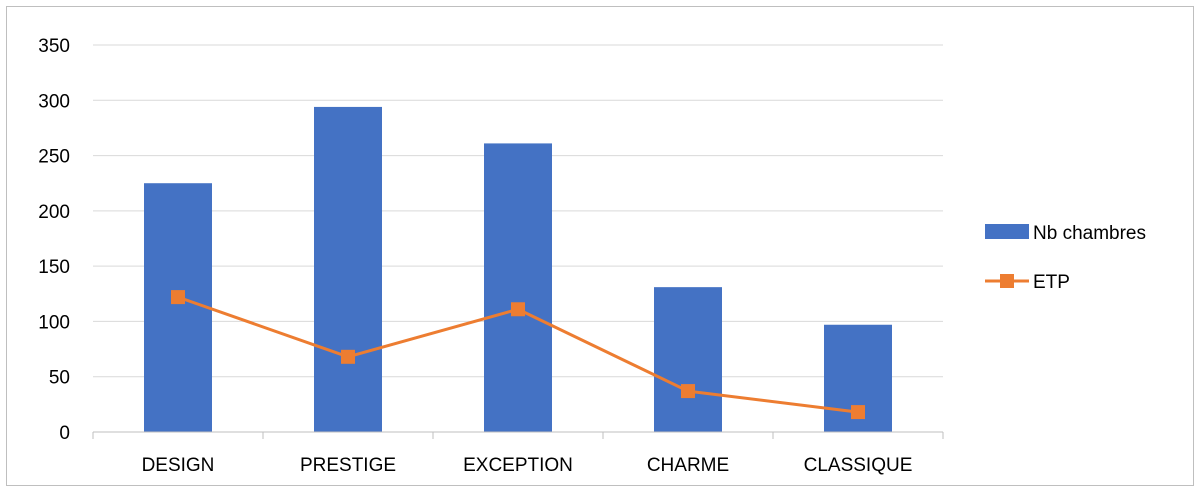 This screenshot has height=490, width=1201. Describe the element at coordinates (1089, 233) in the screenshot. I see `legend-label: Nb chambres` at that location.